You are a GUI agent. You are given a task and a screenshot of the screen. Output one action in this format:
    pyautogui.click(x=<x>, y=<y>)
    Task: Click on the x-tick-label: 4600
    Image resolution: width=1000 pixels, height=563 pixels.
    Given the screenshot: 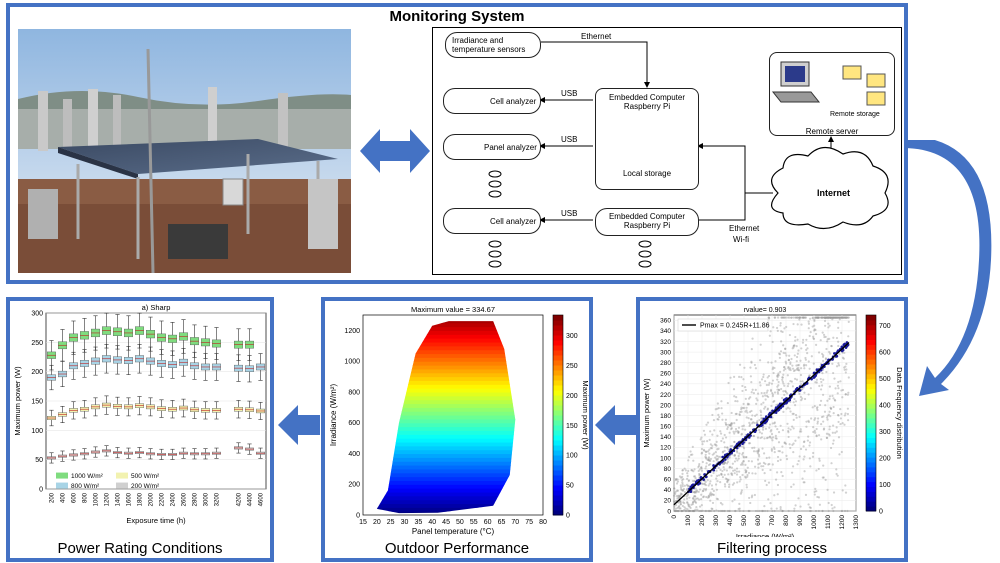 What is the action you would take?
    pyautogui.click(x=262, y=499)
    